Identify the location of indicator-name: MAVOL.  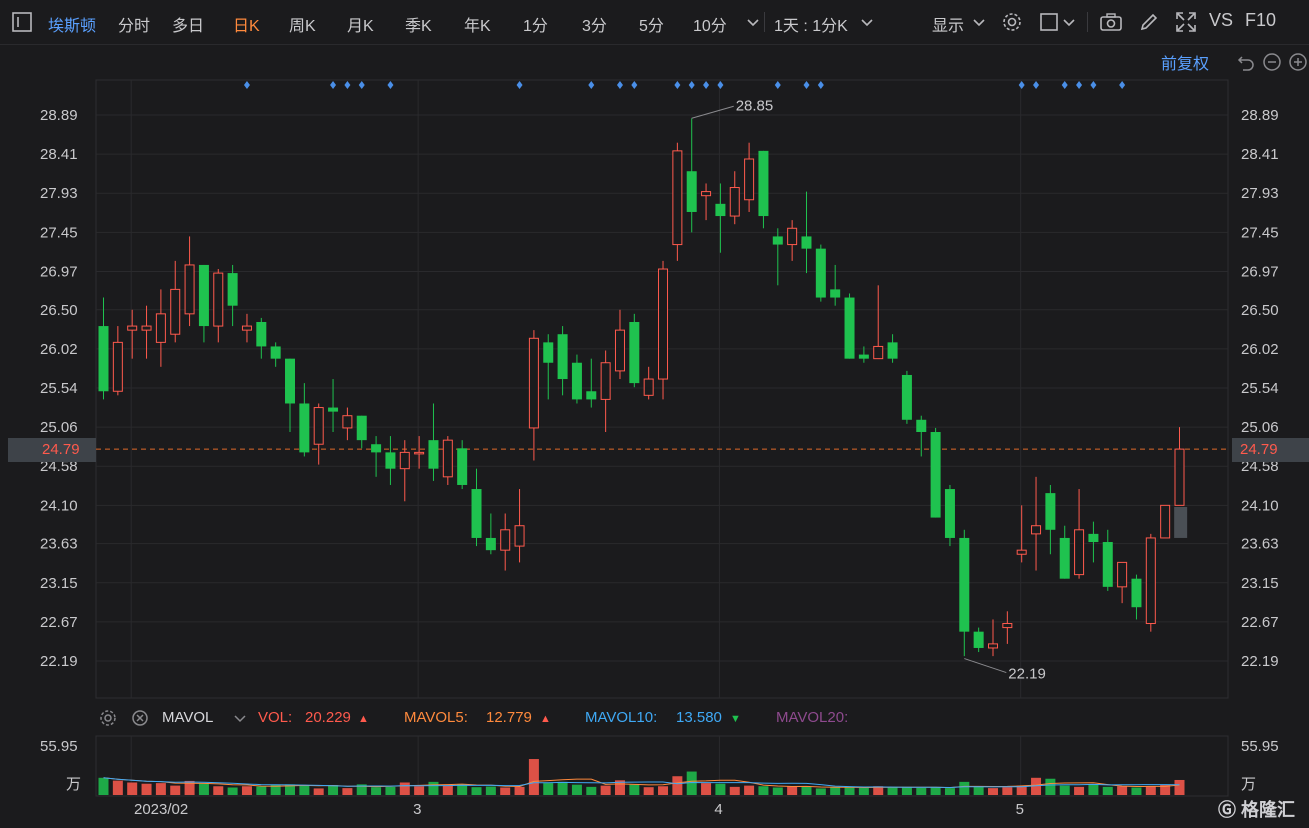
(188, 717).